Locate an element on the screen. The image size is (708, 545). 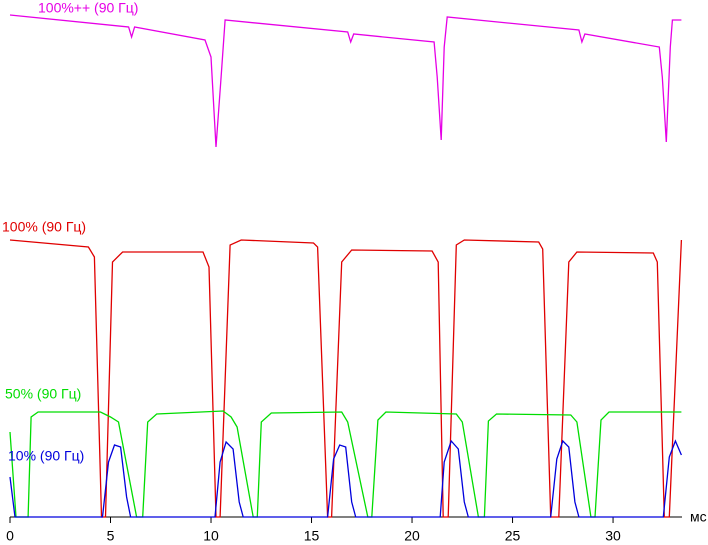
x-tick-label: 10 is located at coordinates (211, 536).